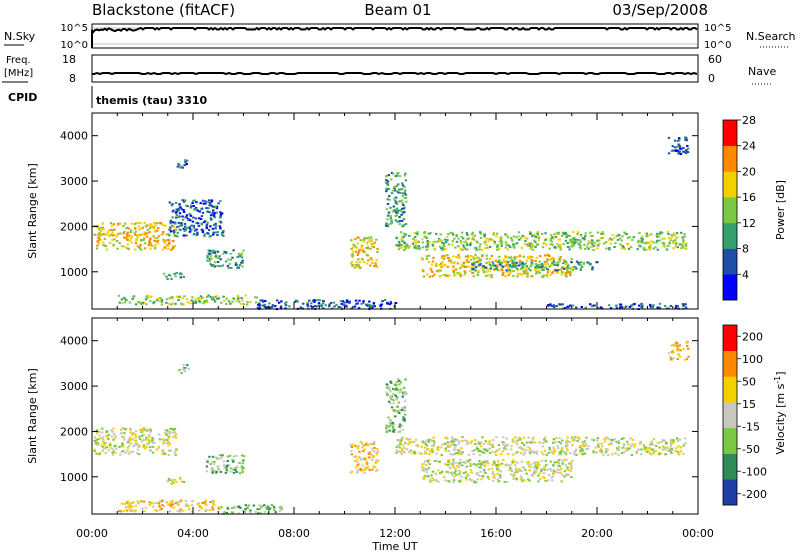  I want to click on nsearch-tick-bottom: 10^0, so click(717, 45).